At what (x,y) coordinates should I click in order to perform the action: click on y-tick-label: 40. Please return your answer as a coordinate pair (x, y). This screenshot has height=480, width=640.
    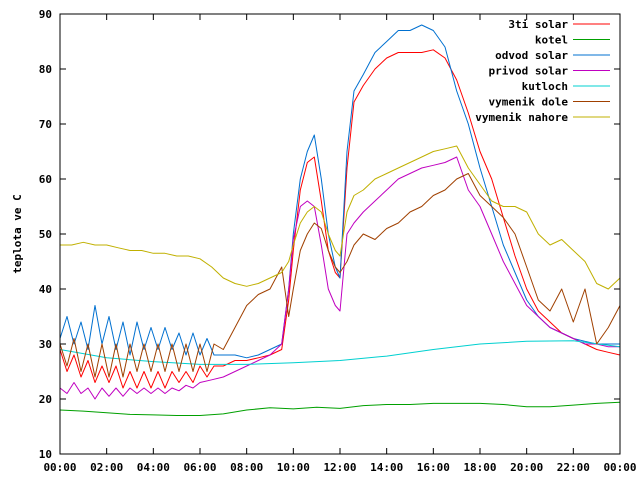
    Looking at the image, I should click on (45, 289).